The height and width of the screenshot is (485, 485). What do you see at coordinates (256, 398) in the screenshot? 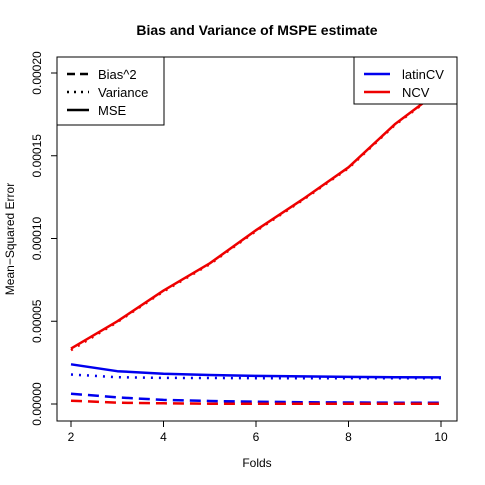
I see `series-line-latincv-bias2` at bounding box center [256, 398].